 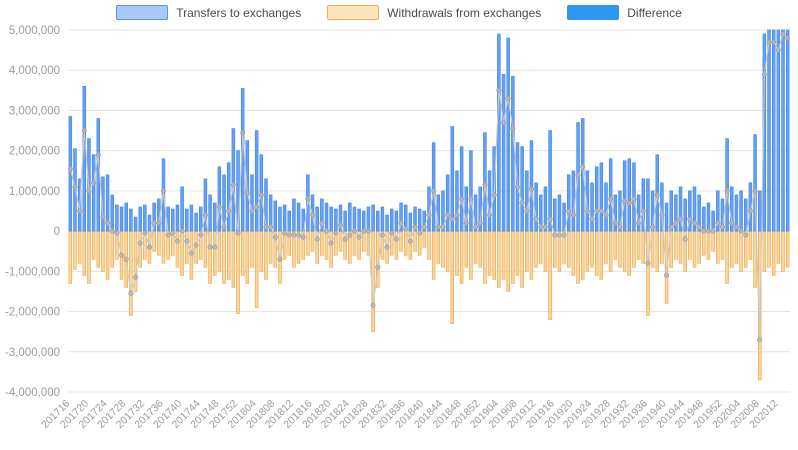 I want to click on svg-text: -2,000,000, so click(x=32, y=313).